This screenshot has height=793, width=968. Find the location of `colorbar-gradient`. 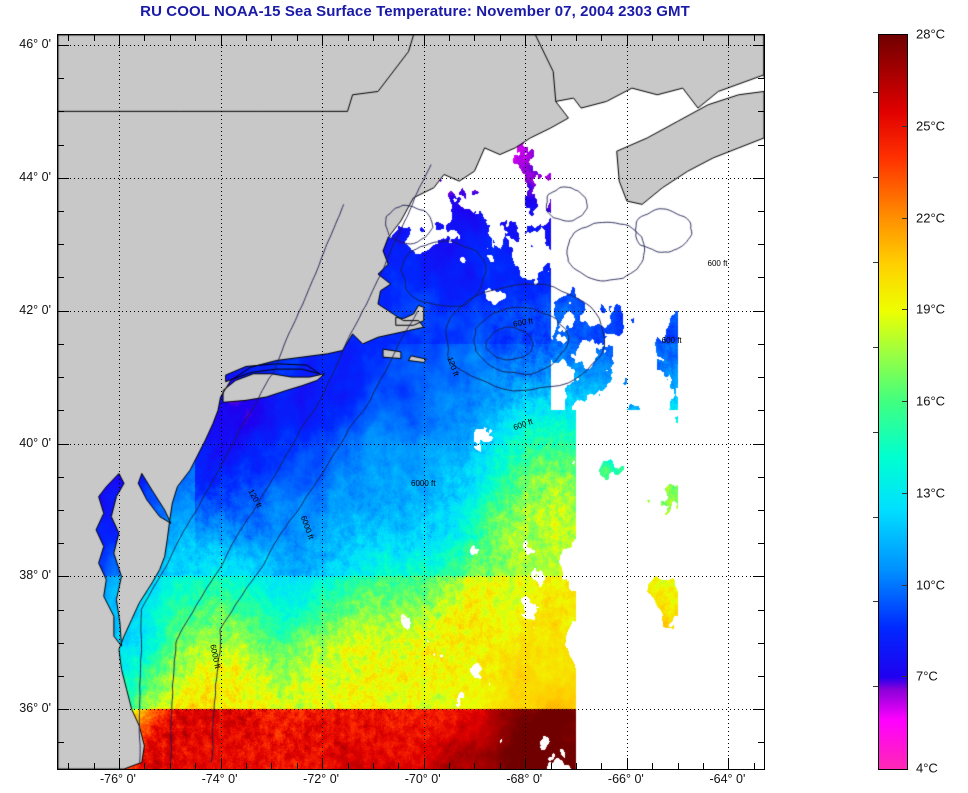

colorbar-gradient is located at coordinates (893, 402).